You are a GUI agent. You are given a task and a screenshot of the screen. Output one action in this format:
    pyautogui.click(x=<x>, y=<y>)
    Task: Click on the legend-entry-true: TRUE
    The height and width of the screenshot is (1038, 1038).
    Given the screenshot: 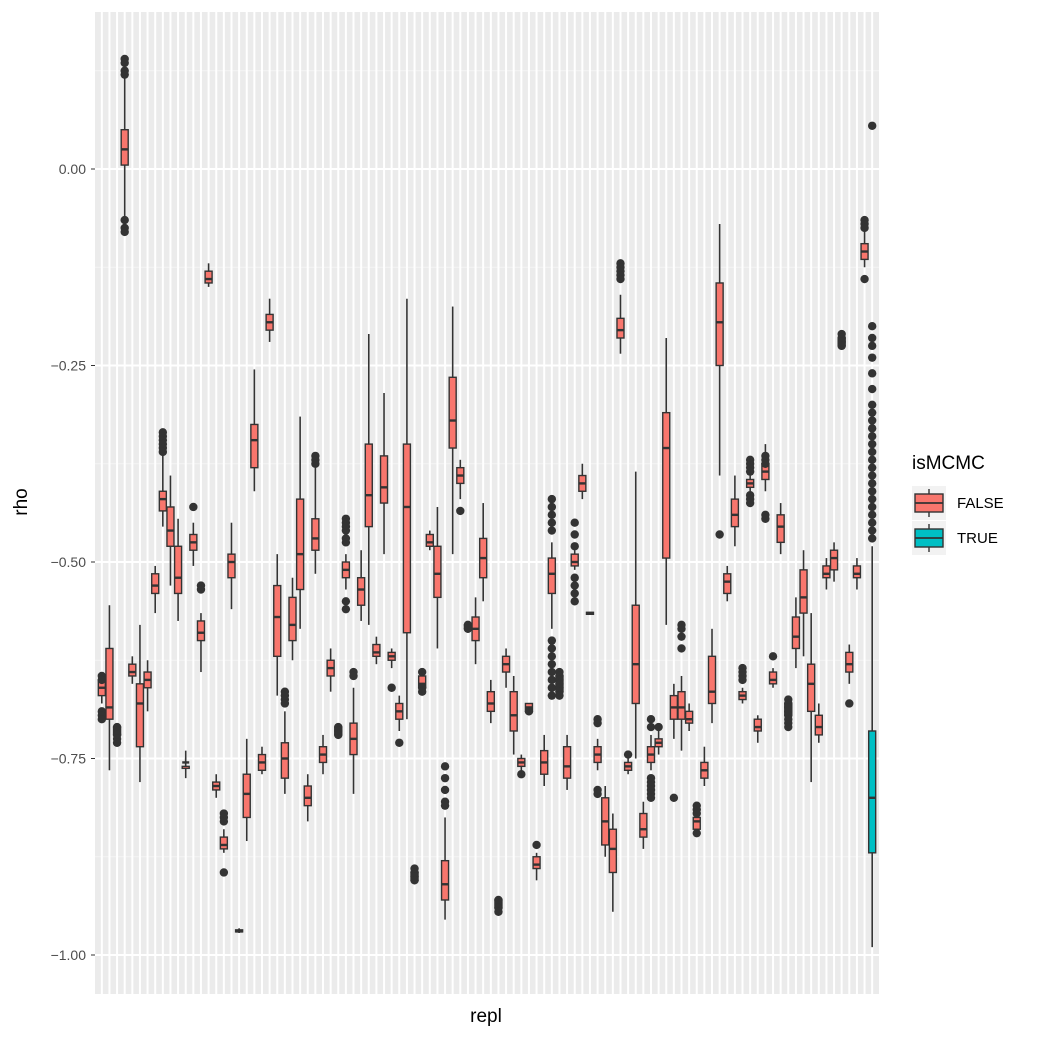 What is the action you would take?
    pyautogui.click(x=955, y=538)
    